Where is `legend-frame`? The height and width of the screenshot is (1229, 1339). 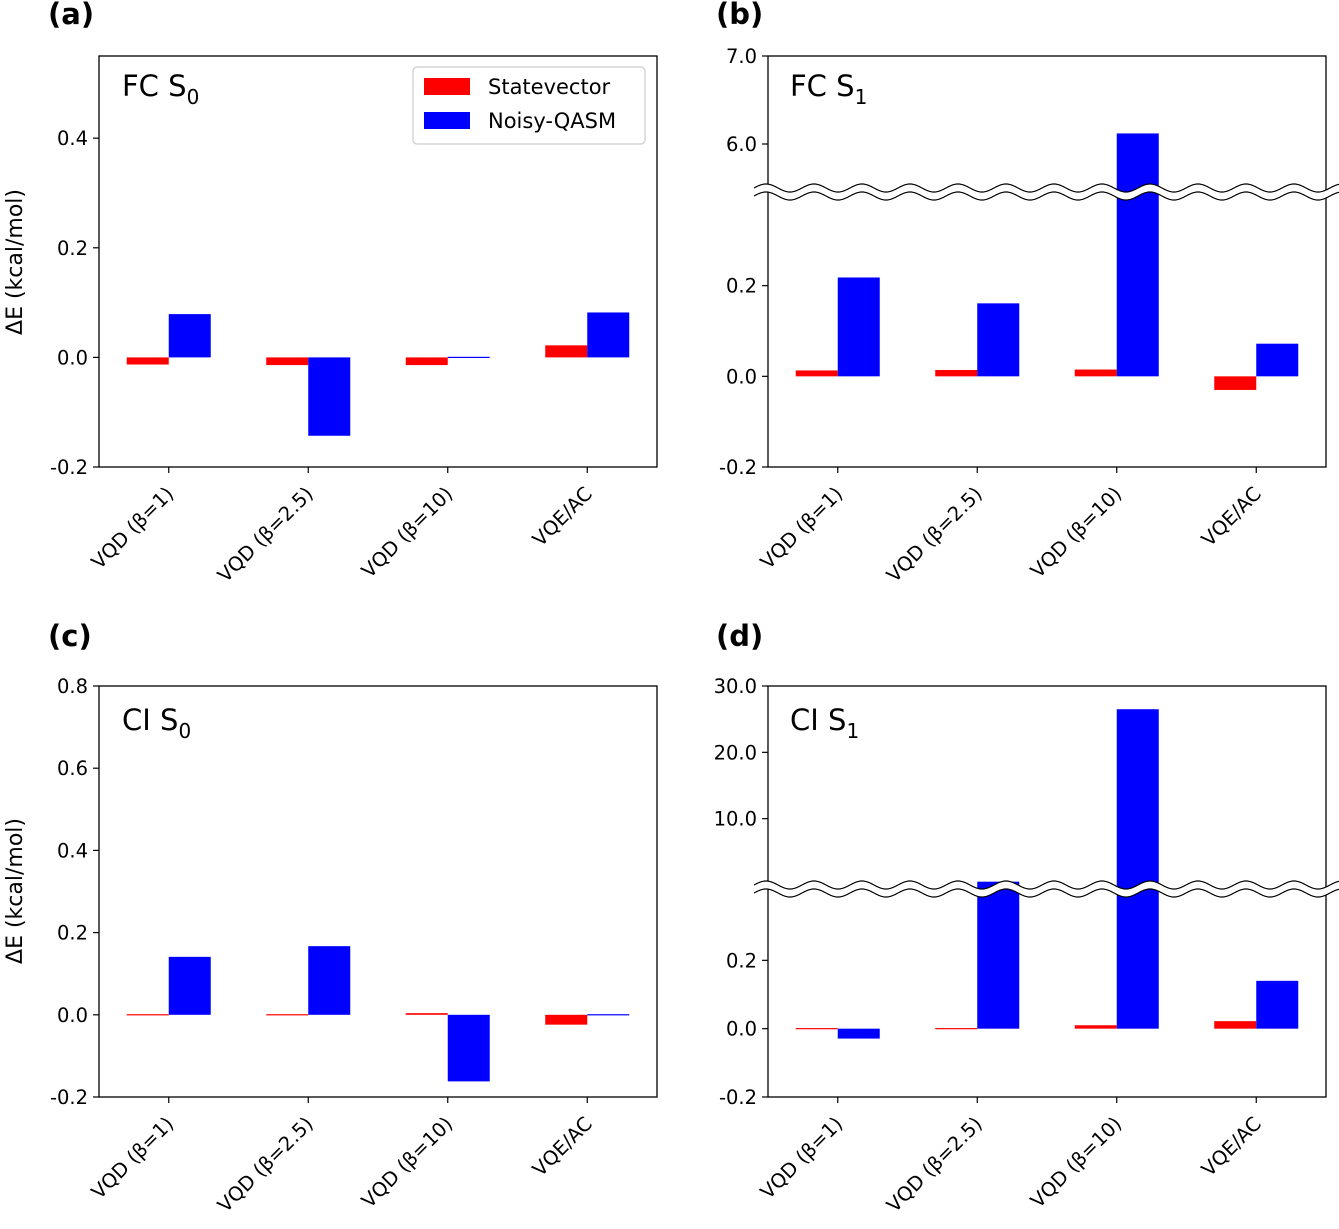
legend-frame is located at coordinates (529, 105).